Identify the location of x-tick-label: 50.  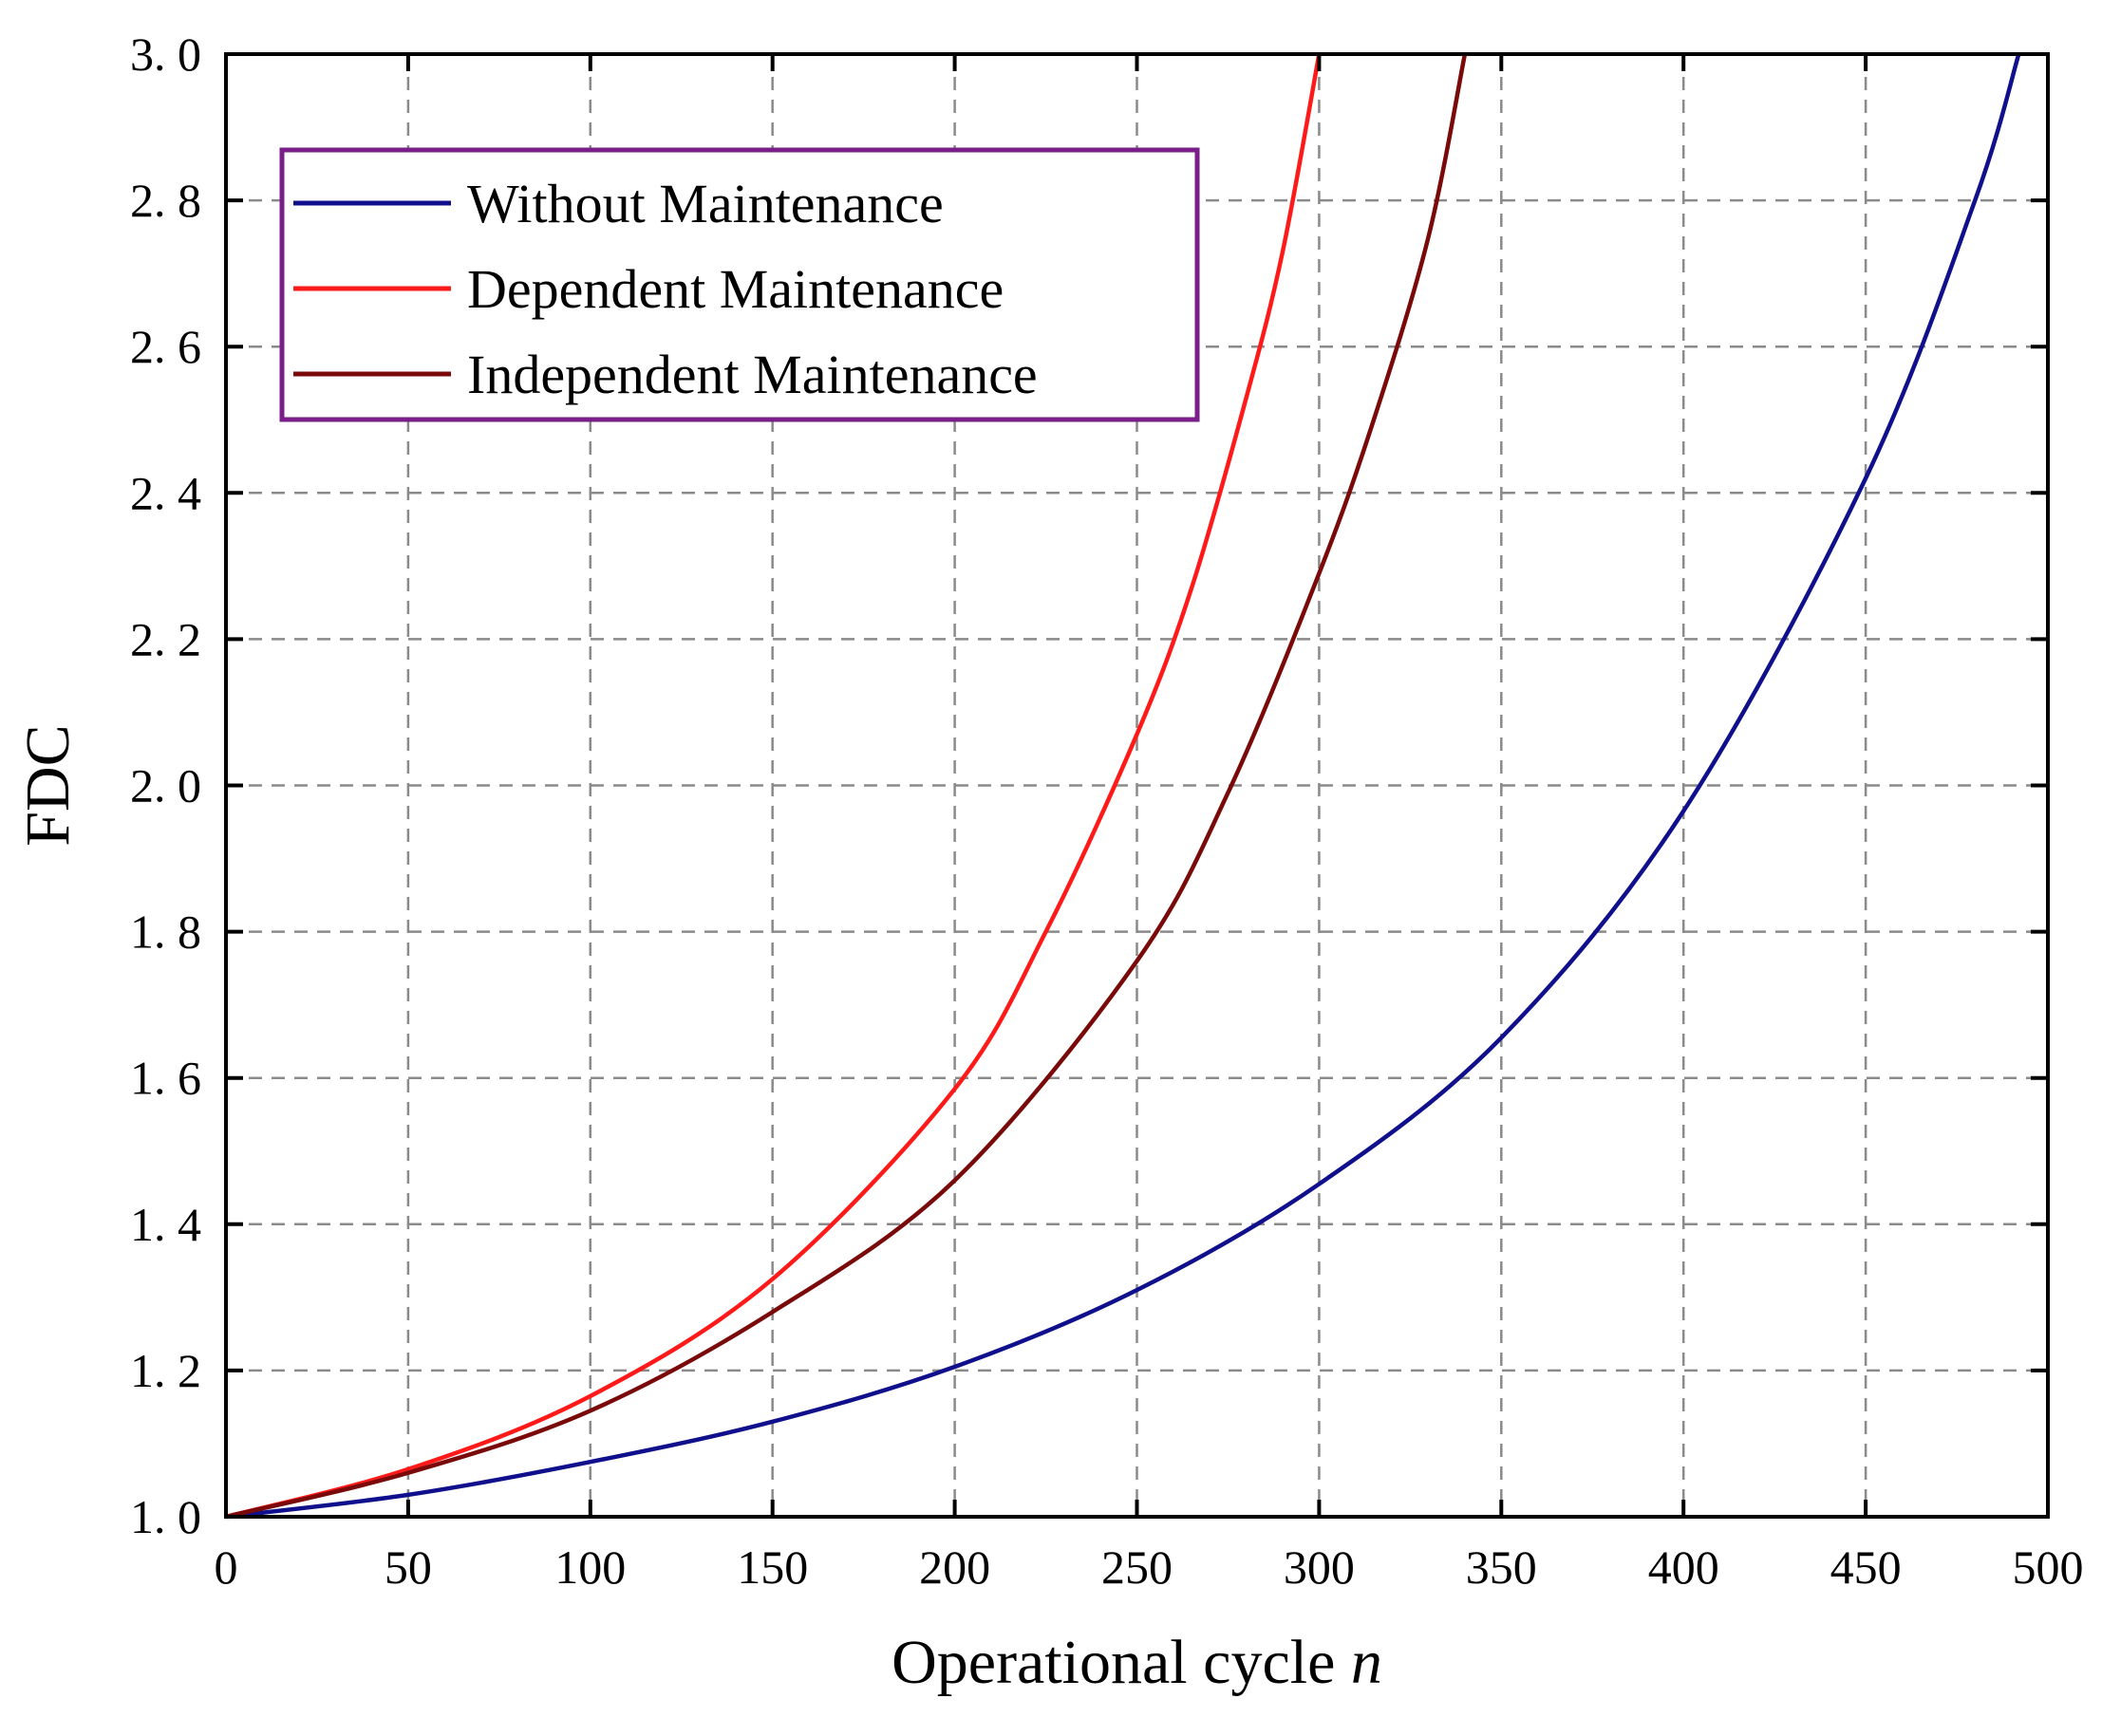
(408, 1567).